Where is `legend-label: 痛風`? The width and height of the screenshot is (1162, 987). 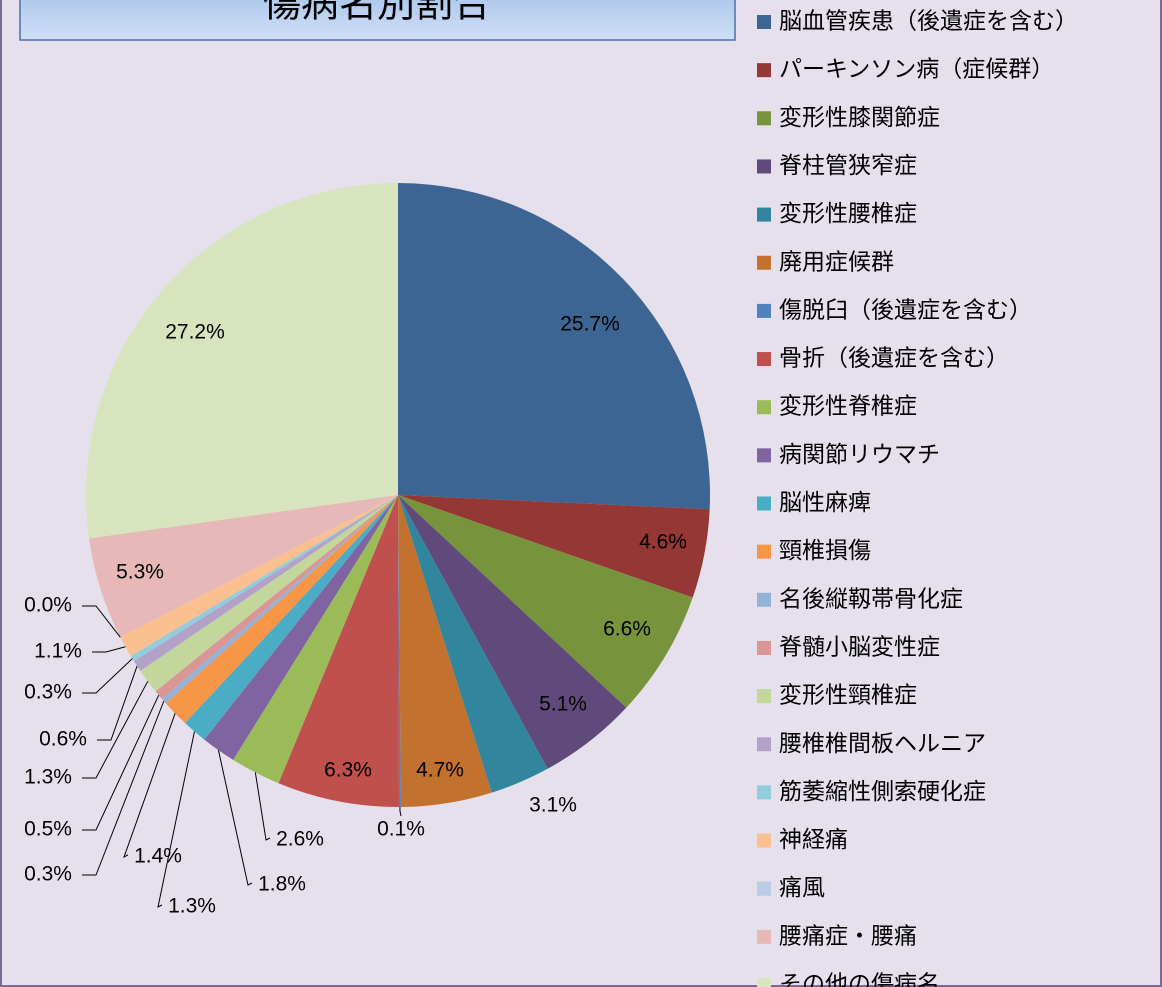
legend-label: 痛風 is located at coordinates (802, 888).